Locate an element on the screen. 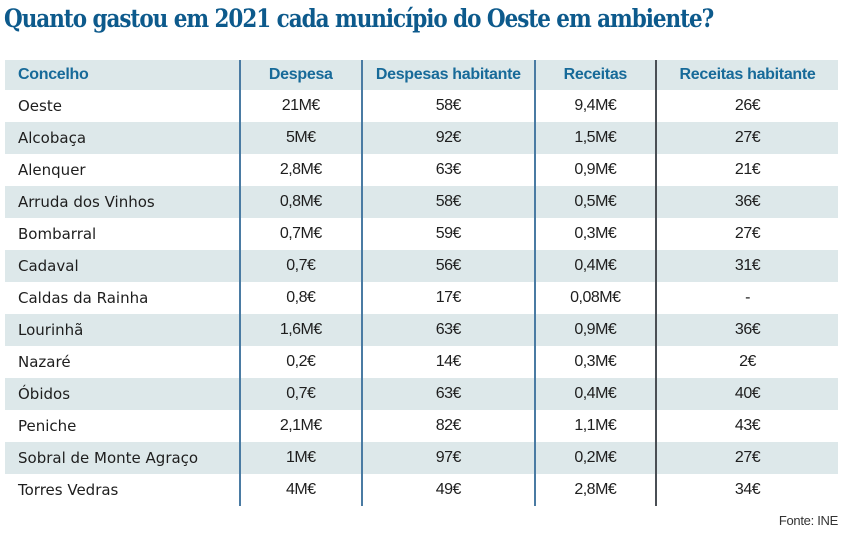 This screenshot has height=543, width=850. cell-concelho: Alcobaça is located at coordinates (123, 138).